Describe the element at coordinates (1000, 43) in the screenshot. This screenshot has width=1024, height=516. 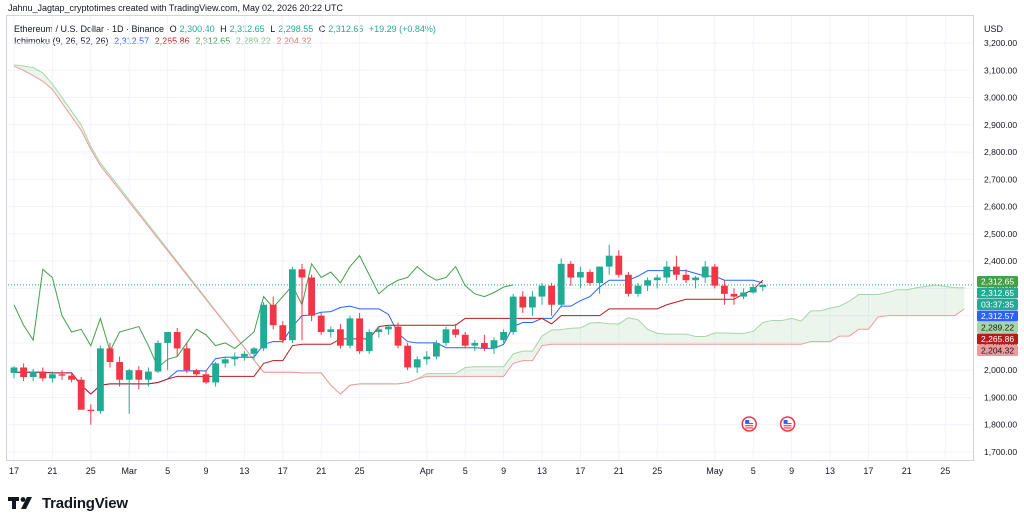
I see `y-tick-label: 3,200.00` at that location.